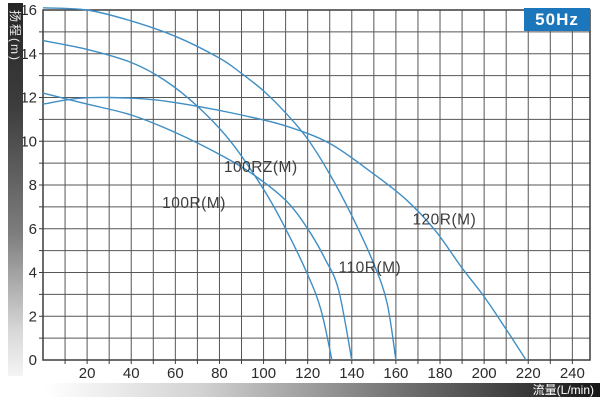  What do you see at coordinates (219, 373) in the screenshot?
I see `x-tick-label: 80` at bounding box center [219, 373].